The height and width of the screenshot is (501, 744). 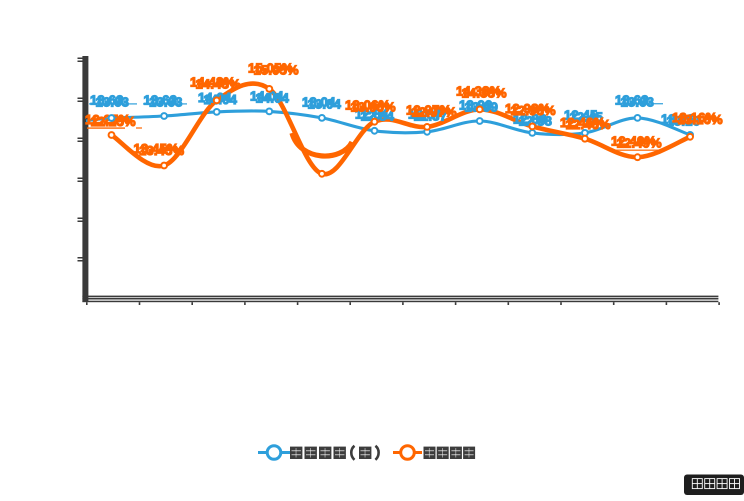 I want to click on svg-text: 12.25%, so click(x=108, y=119).